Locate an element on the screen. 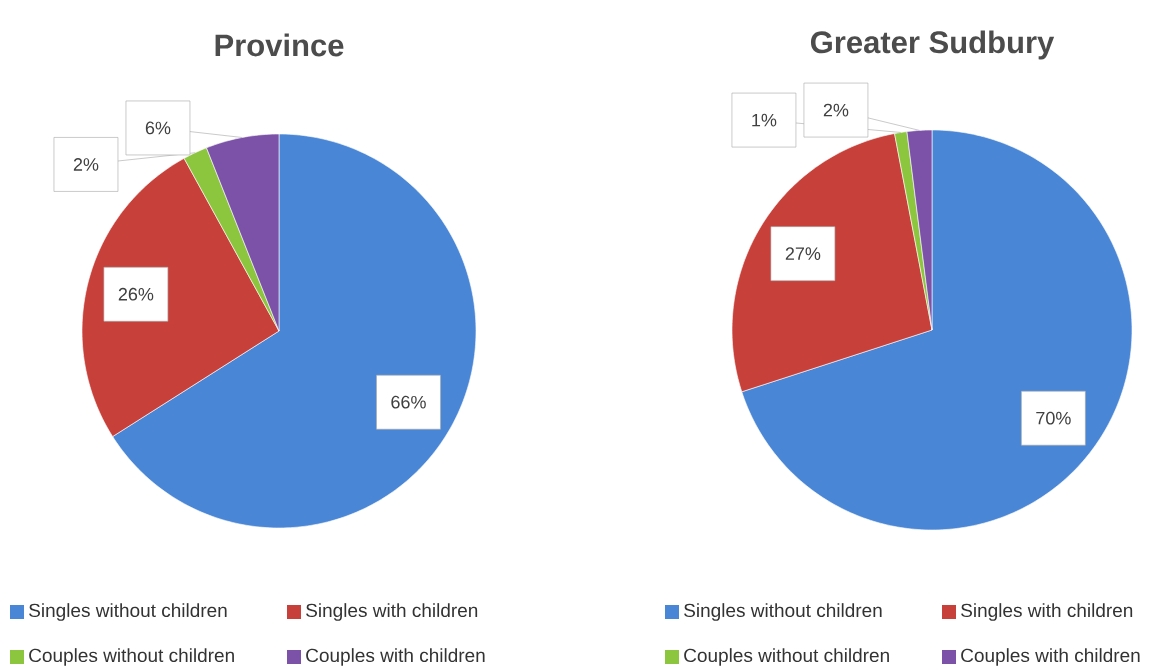 Image resolution: width=1175 pixels, height=670 pixels. chart-title: Province is located at coordinates (279, 45).